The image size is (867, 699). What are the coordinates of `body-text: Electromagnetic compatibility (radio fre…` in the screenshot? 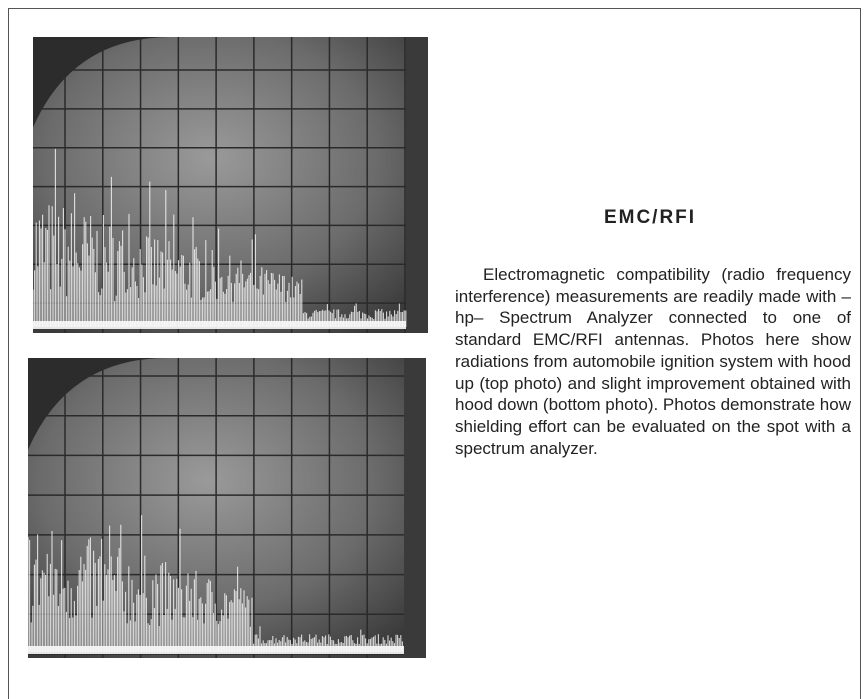 It's located at (653, 361).